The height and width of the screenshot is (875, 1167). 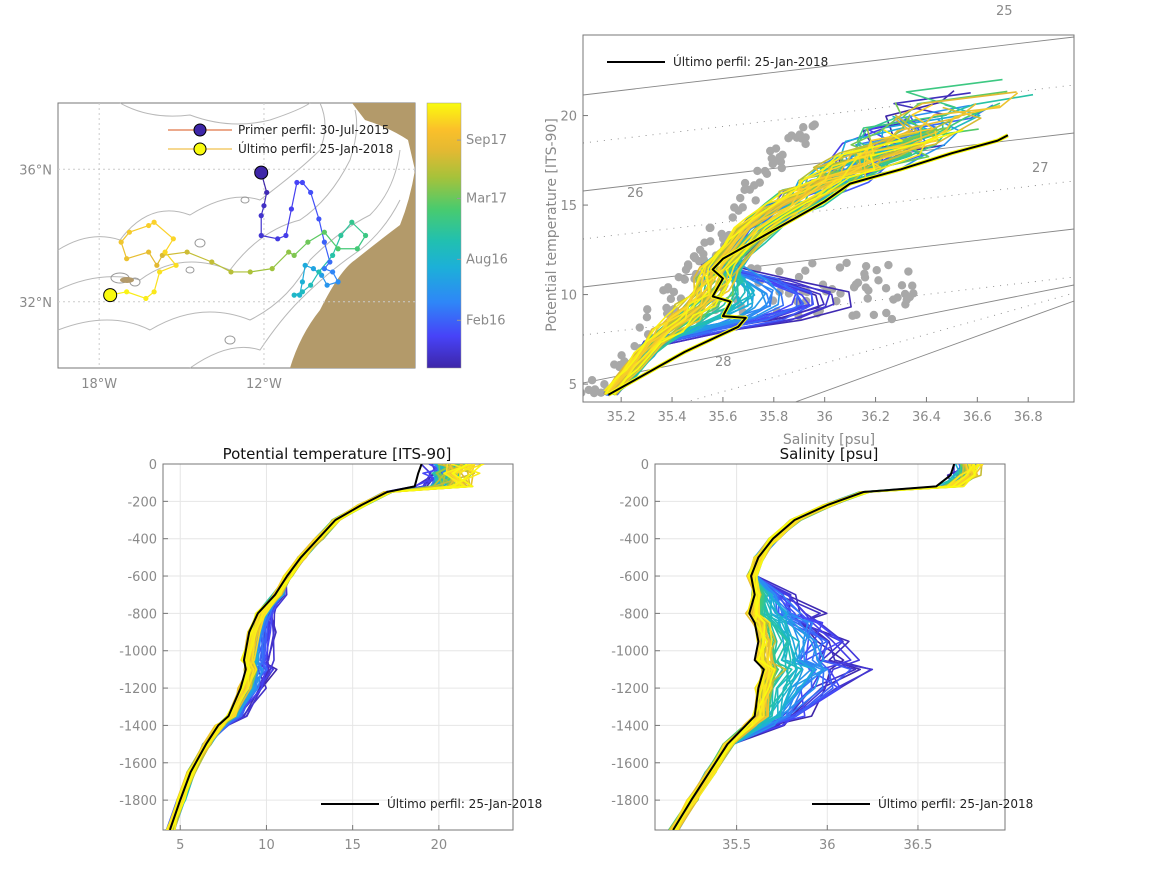 I want to click on ts-profile-line, so click(x=753, y=260).